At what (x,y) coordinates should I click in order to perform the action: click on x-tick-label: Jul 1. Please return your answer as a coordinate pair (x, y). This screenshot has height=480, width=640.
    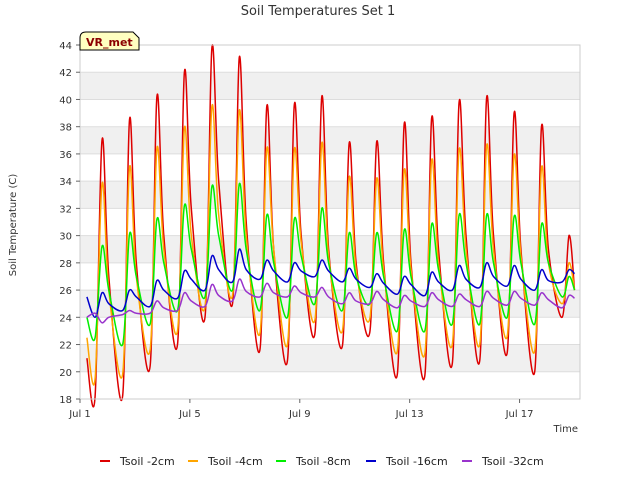
    Looking at the image, I should click on (79, 414).